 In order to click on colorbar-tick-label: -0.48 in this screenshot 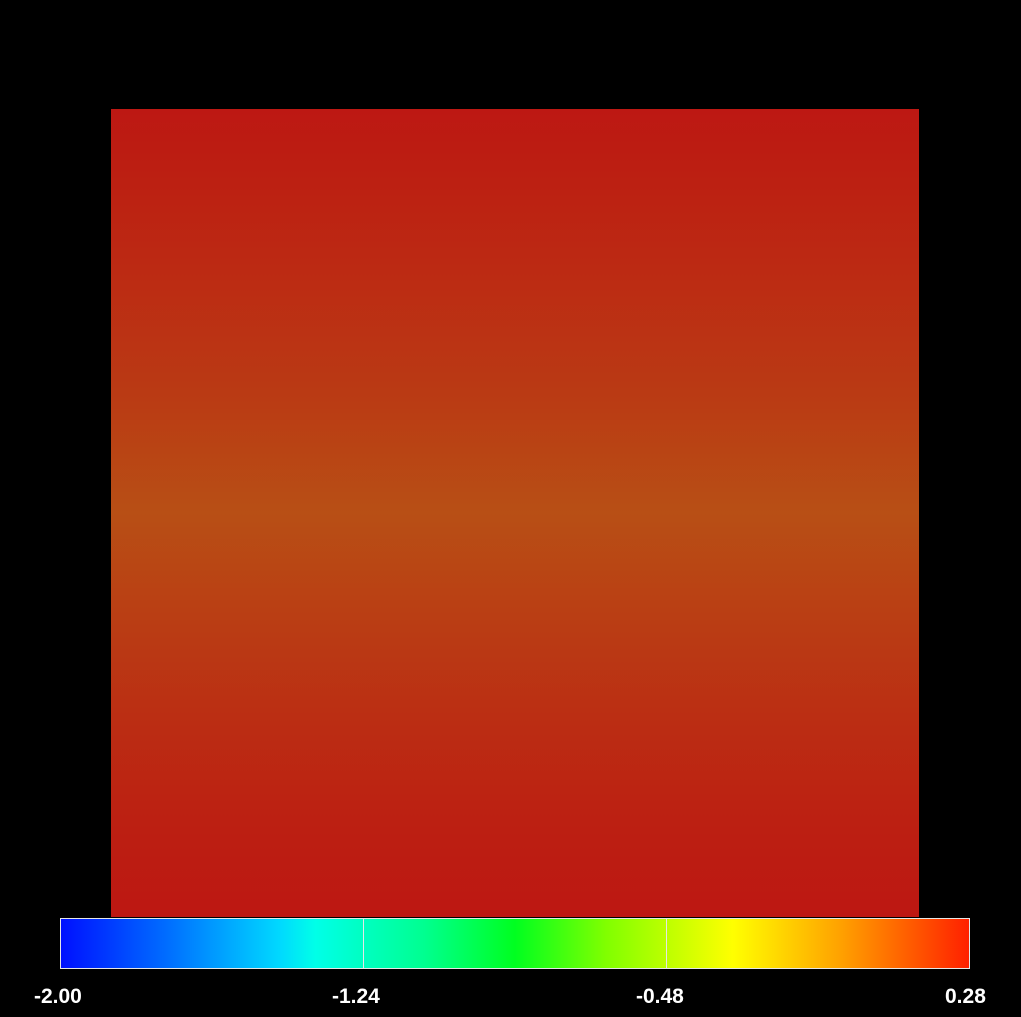, I will do `click(660, 996)`.